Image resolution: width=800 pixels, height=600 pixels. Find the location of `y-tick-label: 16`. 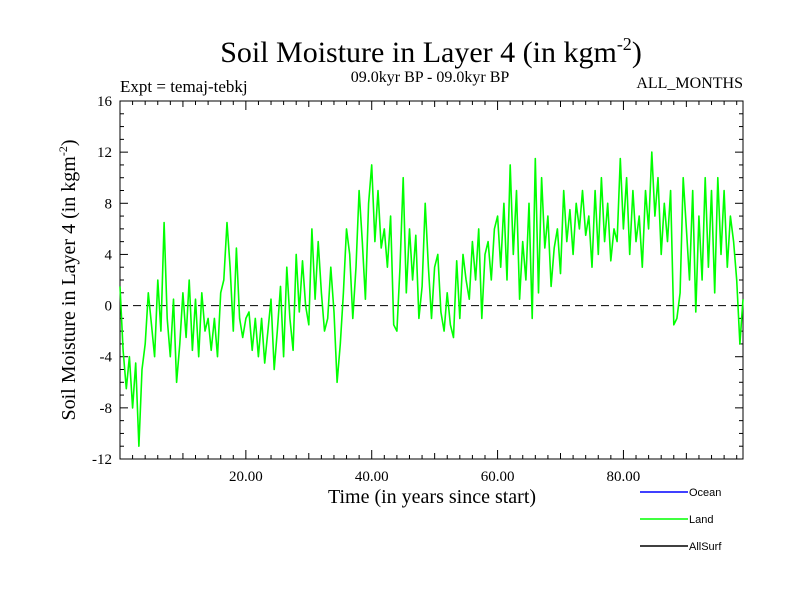

y-tick-label: 16 is located at coordinates (105, 102).